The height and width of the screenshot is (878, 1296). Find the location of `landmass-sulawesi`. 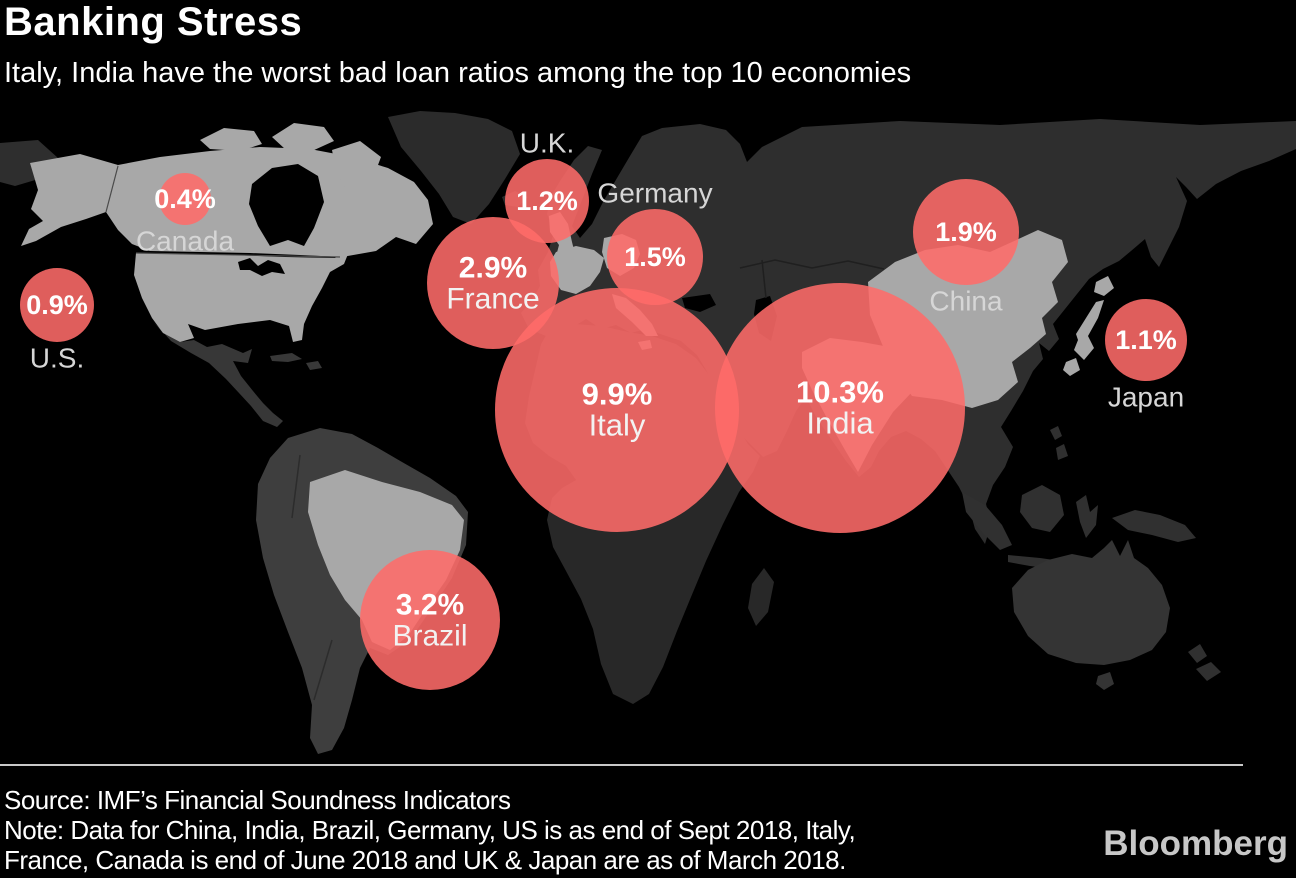

landmass-sulawesi is located at coordinates (1087, 516).